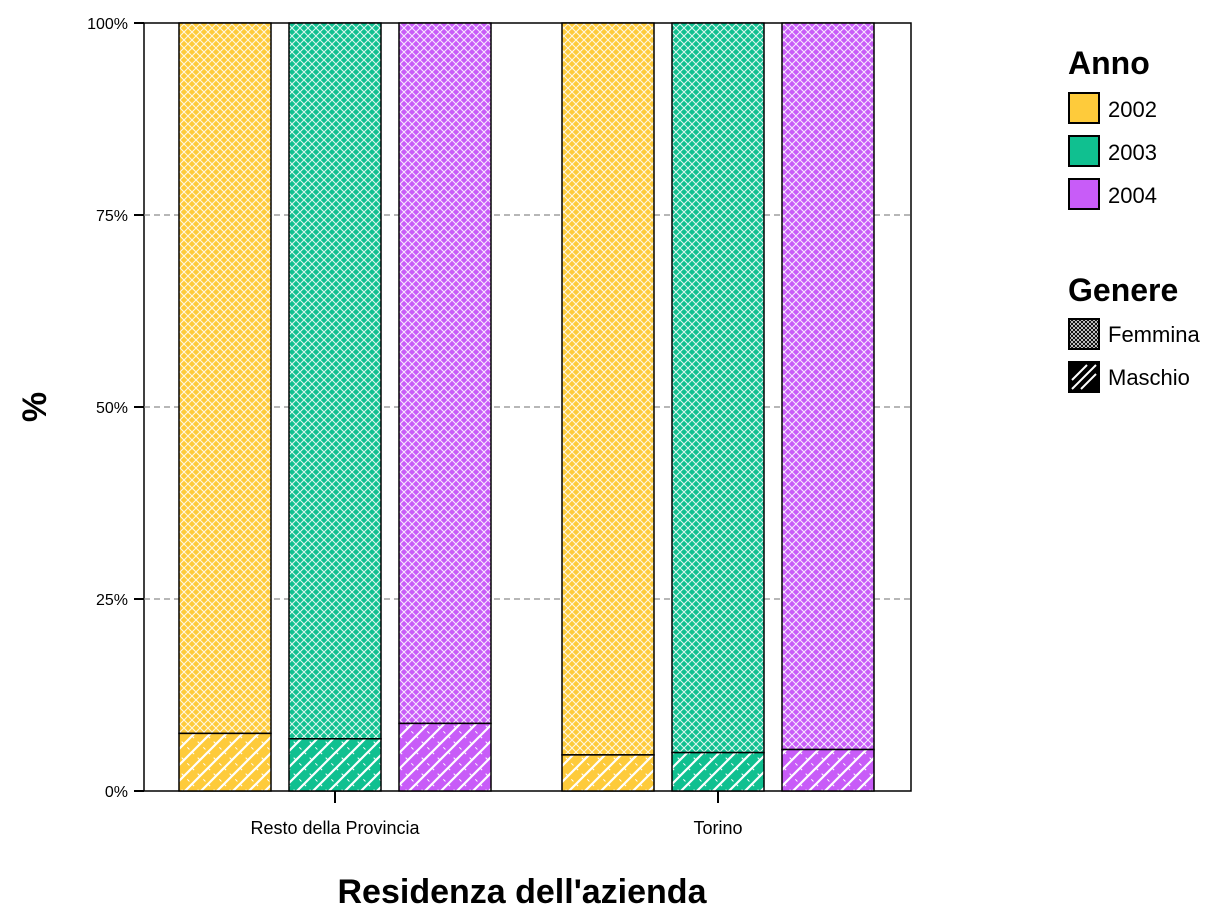 The width and height of the screenshot is (1228, 913). I want to click on y-tick-label: 25%, so click(112, 600).